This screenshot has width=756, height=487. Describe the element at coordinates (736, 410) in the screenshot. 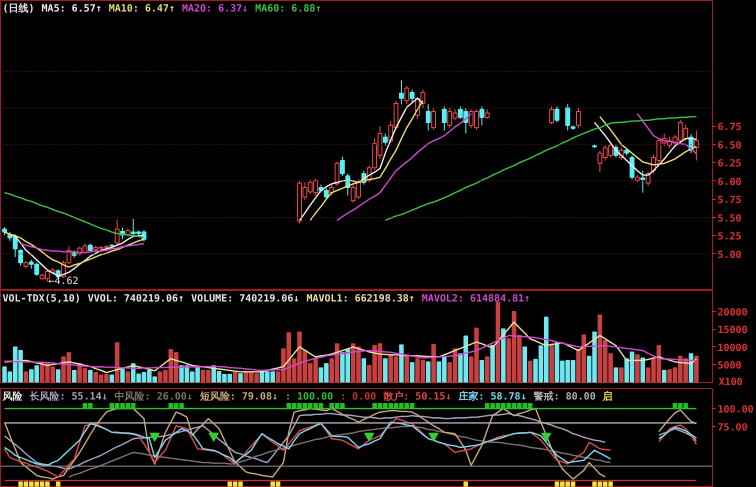

I see `y-tick-label: 100.00` at that location.